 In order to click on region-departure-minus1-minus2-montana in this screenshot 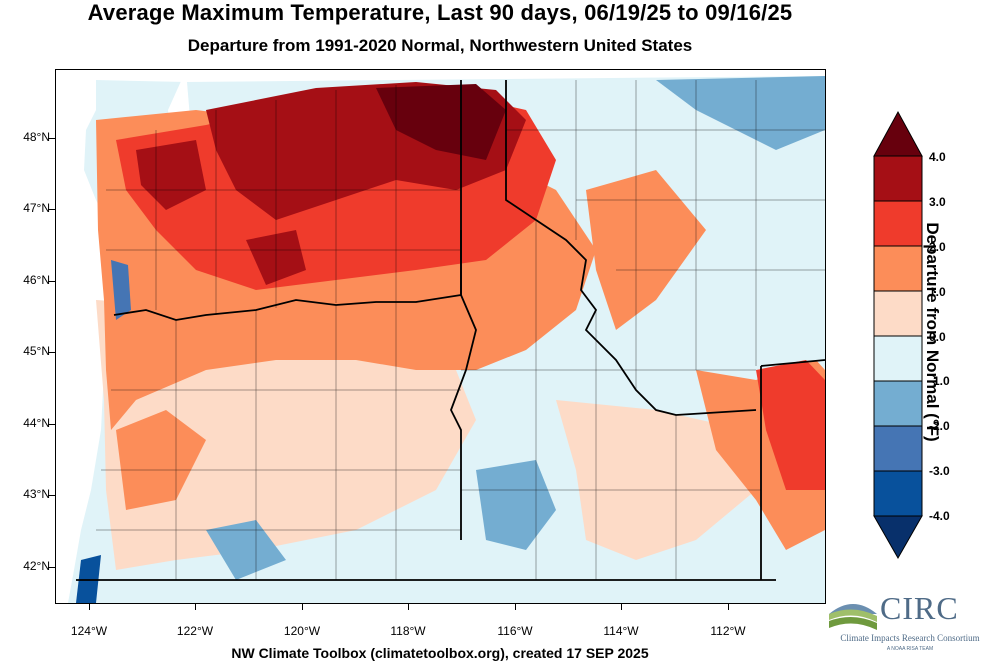, I will do `click(740, 113)`.